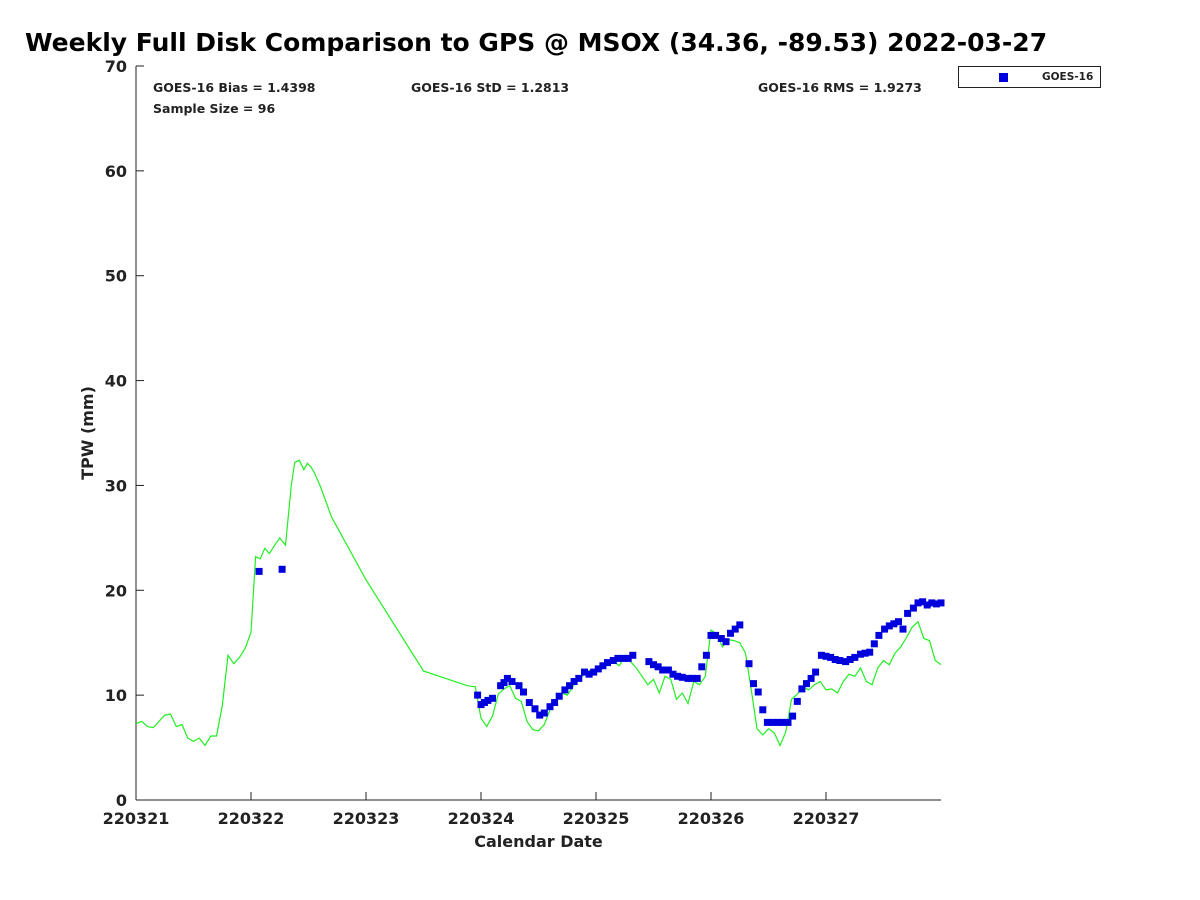 This screenshot has width=1200, height=900. What do you see at coordinates (116, 695) in the screenshot?
I see `y-tick-label: 10` at bounding box center [116, 695].